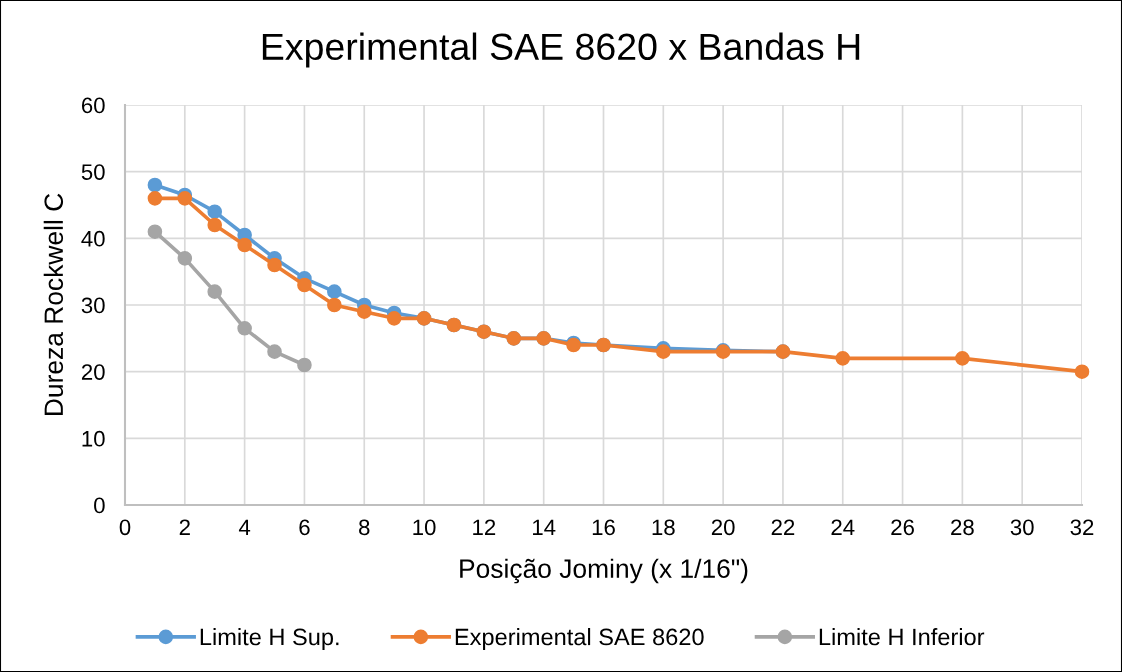 The height and width of the screenshot is (672, 1122). Describe the element at coordinates (484, 527) in the screenshot. I see `x-tick-label: 12` at that location.